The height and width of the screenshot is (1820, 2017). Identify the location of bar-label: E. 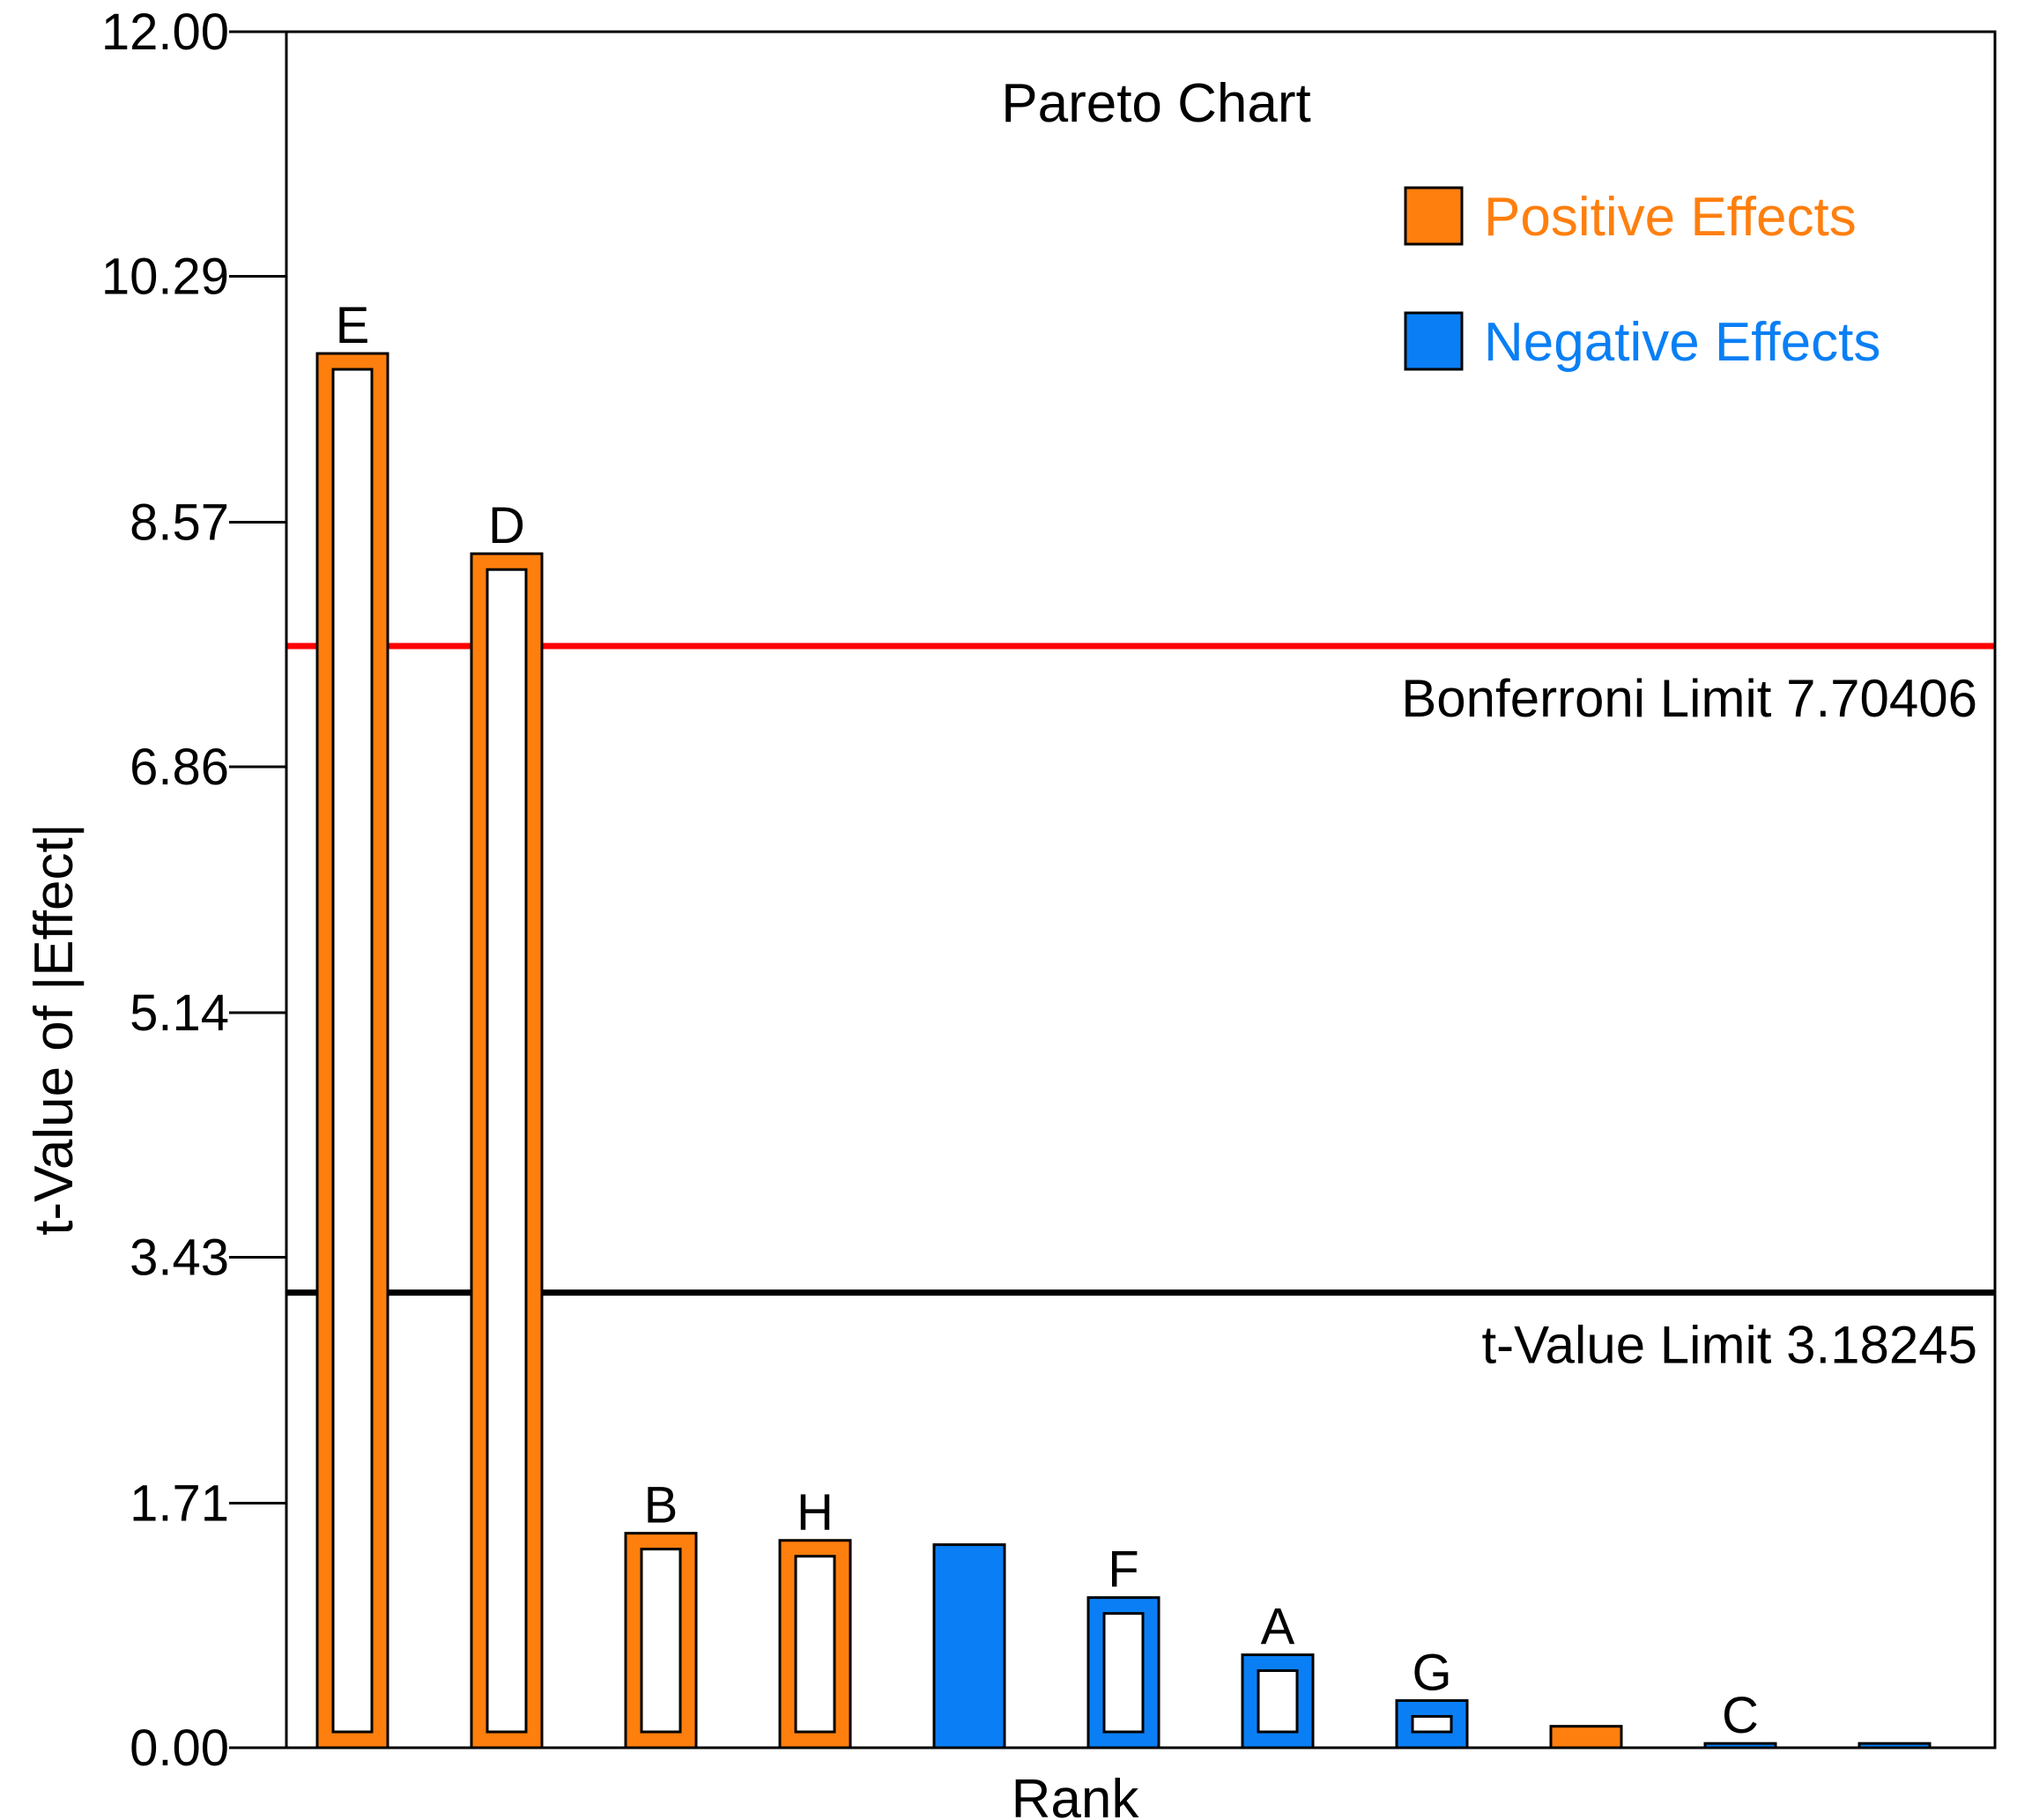
(353, 325).